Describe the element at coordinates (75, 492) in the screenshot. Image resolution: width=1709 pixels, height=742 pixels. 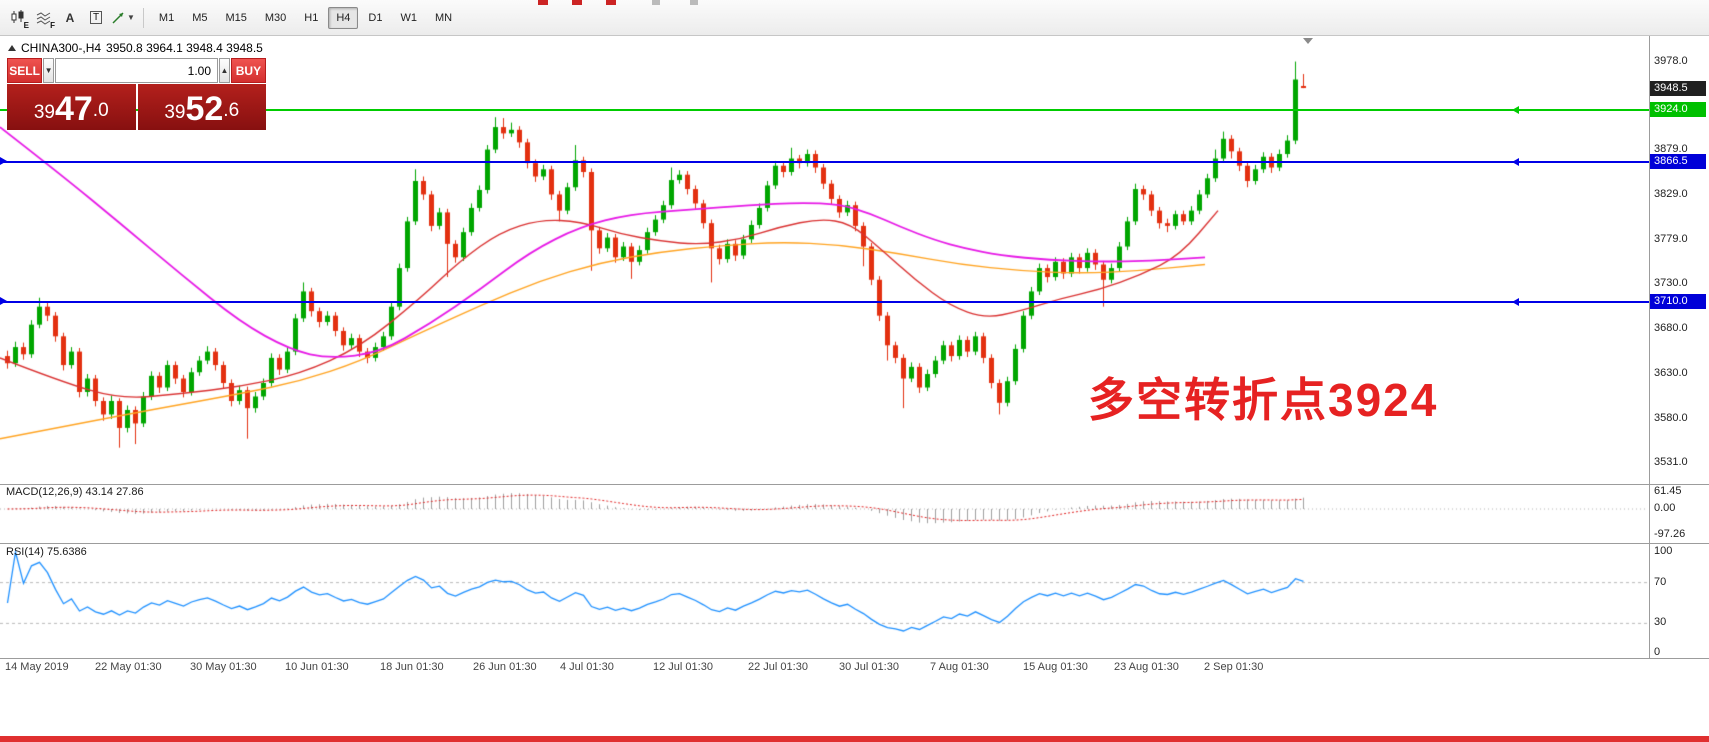
I see `macd-indicator-label: MACD(12,26,9) 43.14 27.86` at that location.